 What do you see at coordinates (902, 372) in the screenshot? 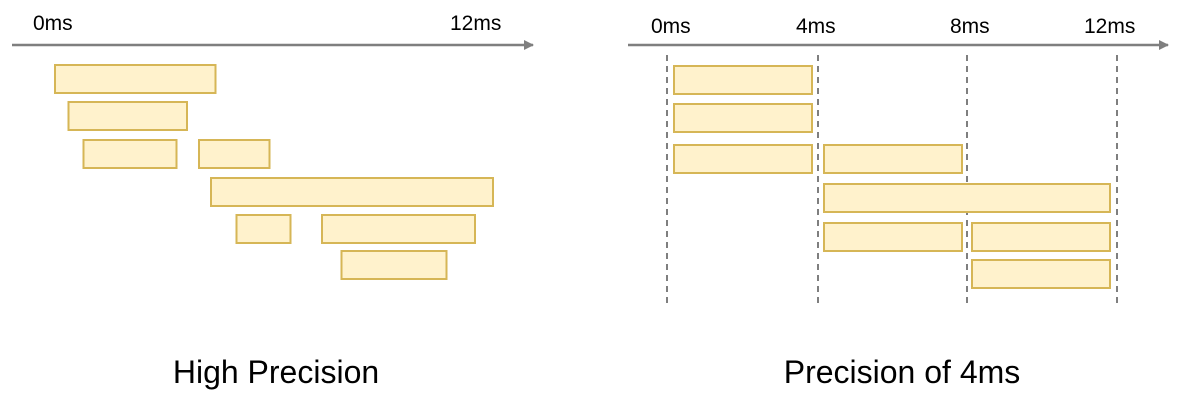
I see `caption-precision-4ms: Precision of 4ms` at bounding box center [902, 372].